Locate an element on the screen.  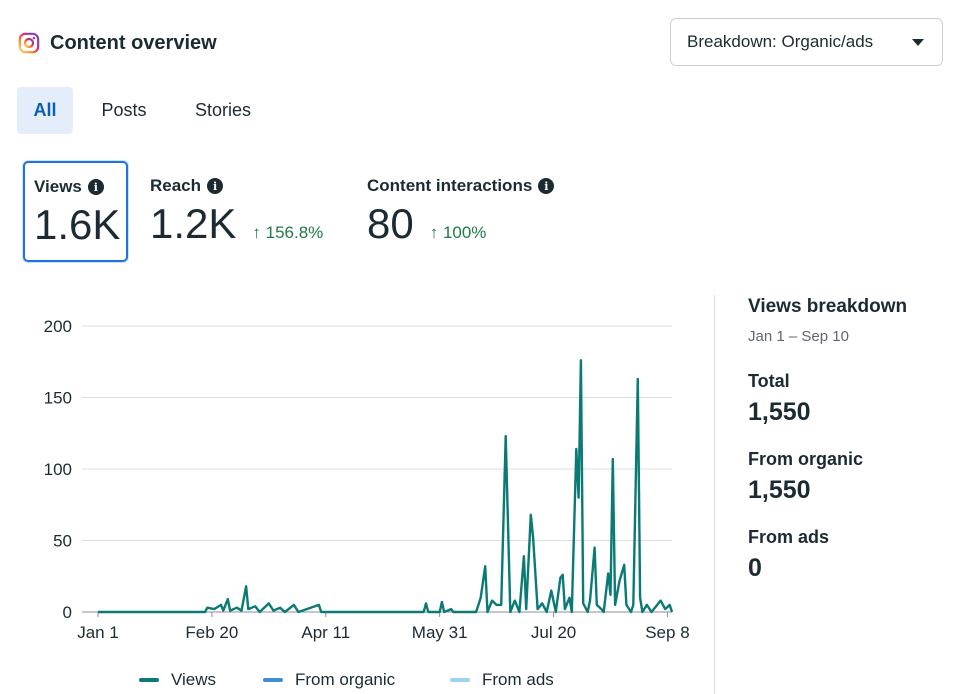
ads-value: 0 is located at coordinates (755, 568).